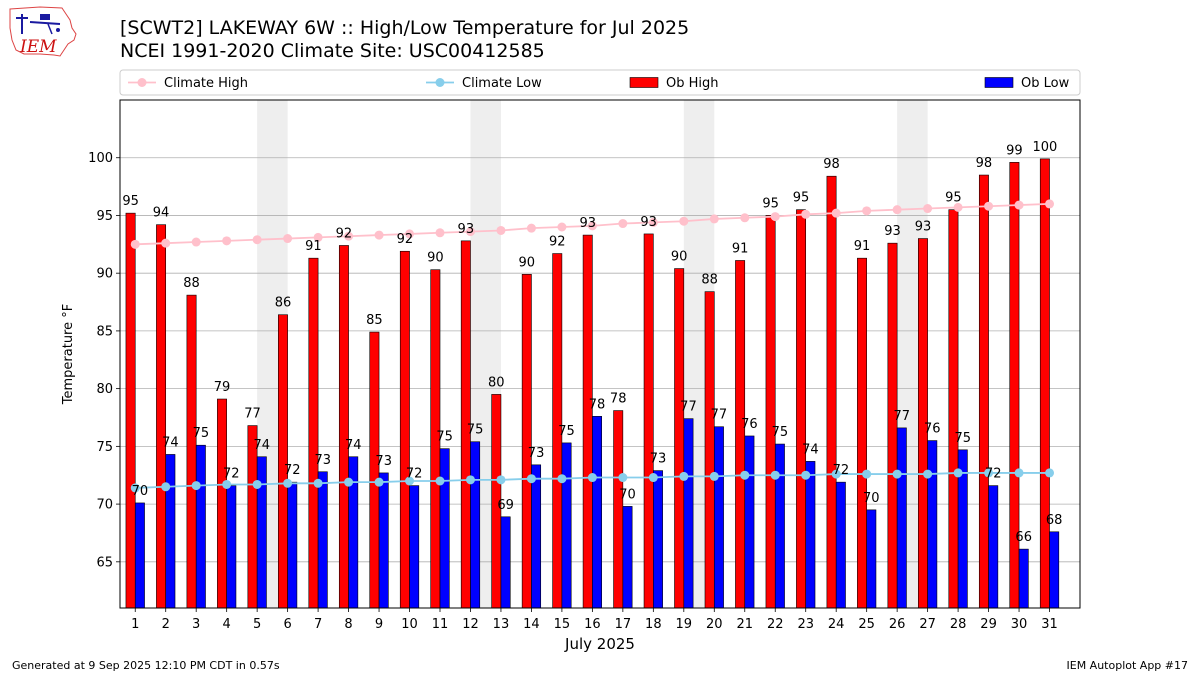 The image size is (1200, 675). What do you see at coordinates (104, 447) in the screenshot?
I see `y-tick-label: 75` at bounding box center [104, 447].